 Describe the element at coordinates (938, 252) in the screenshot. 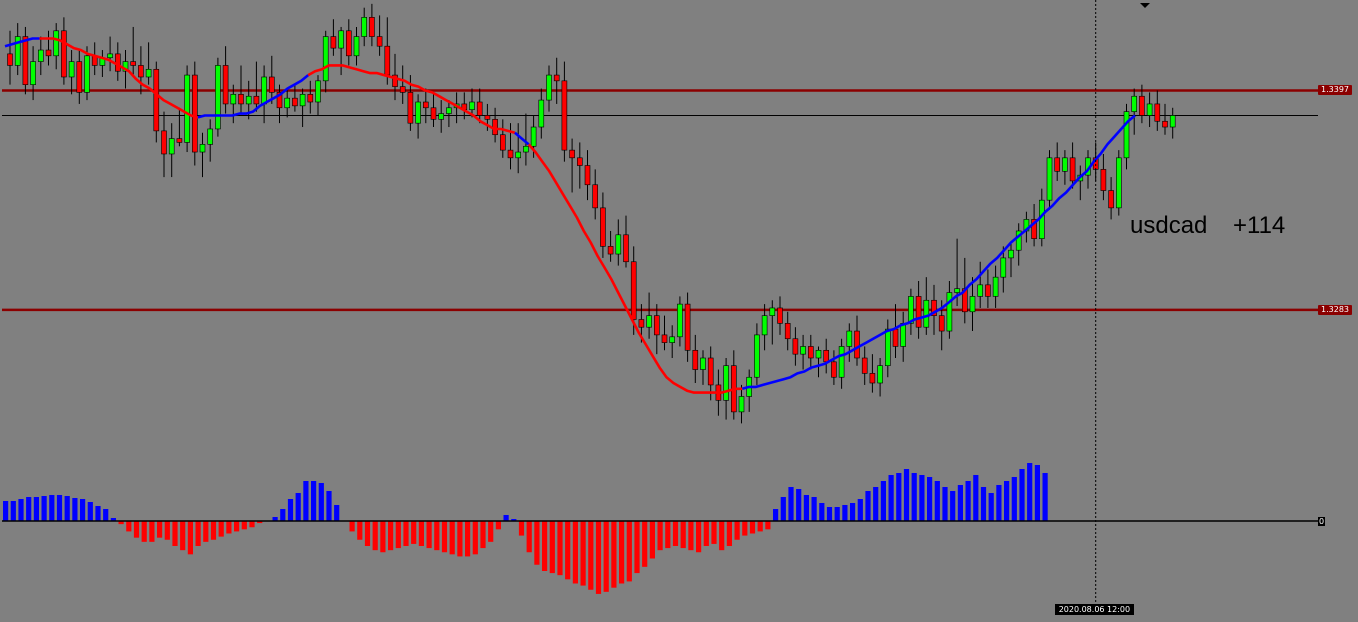

I see `ma-segment` at that location.